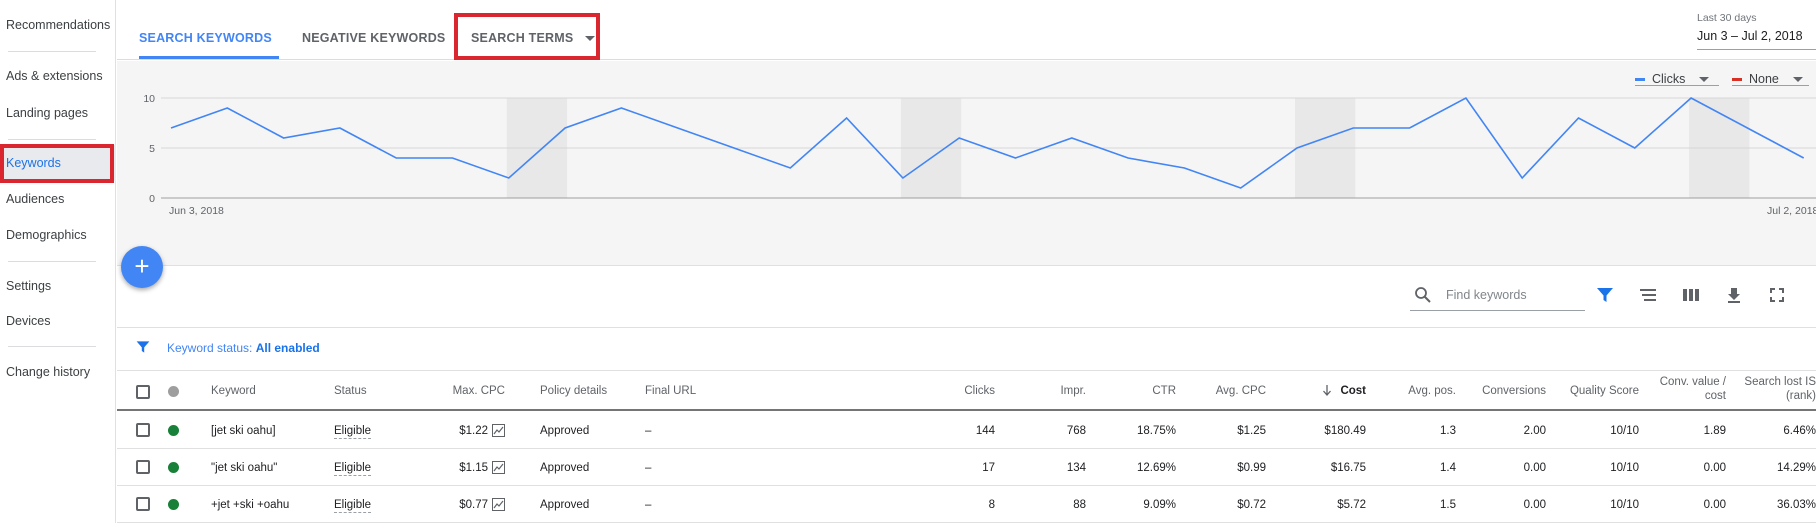  What do you see at coordinates (173, 391) in the screenshot?
I see `status-dot-header` at bounding box center [173, 391].